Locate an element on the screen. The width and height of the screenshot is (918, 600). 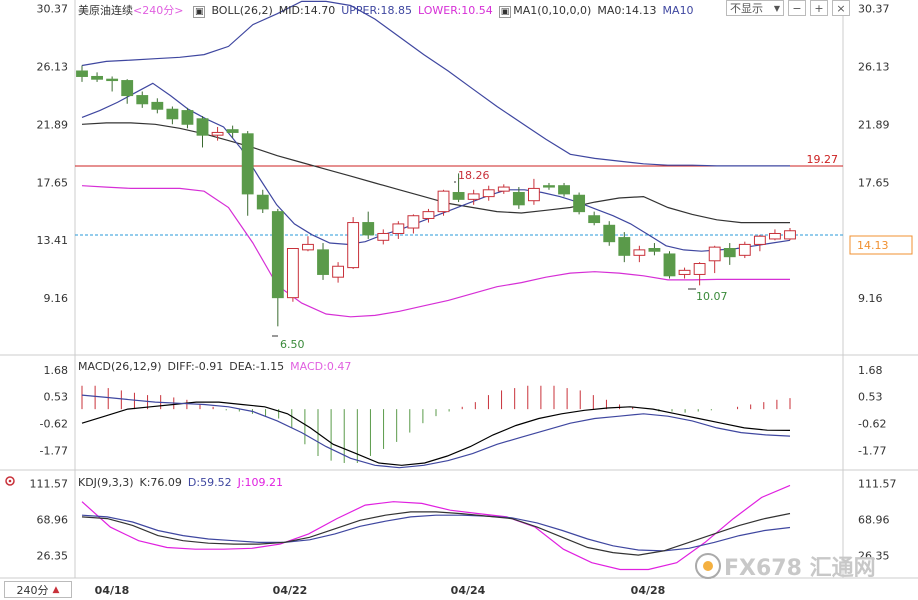
minus-box-icon: − is located at coordinates (797, 8).